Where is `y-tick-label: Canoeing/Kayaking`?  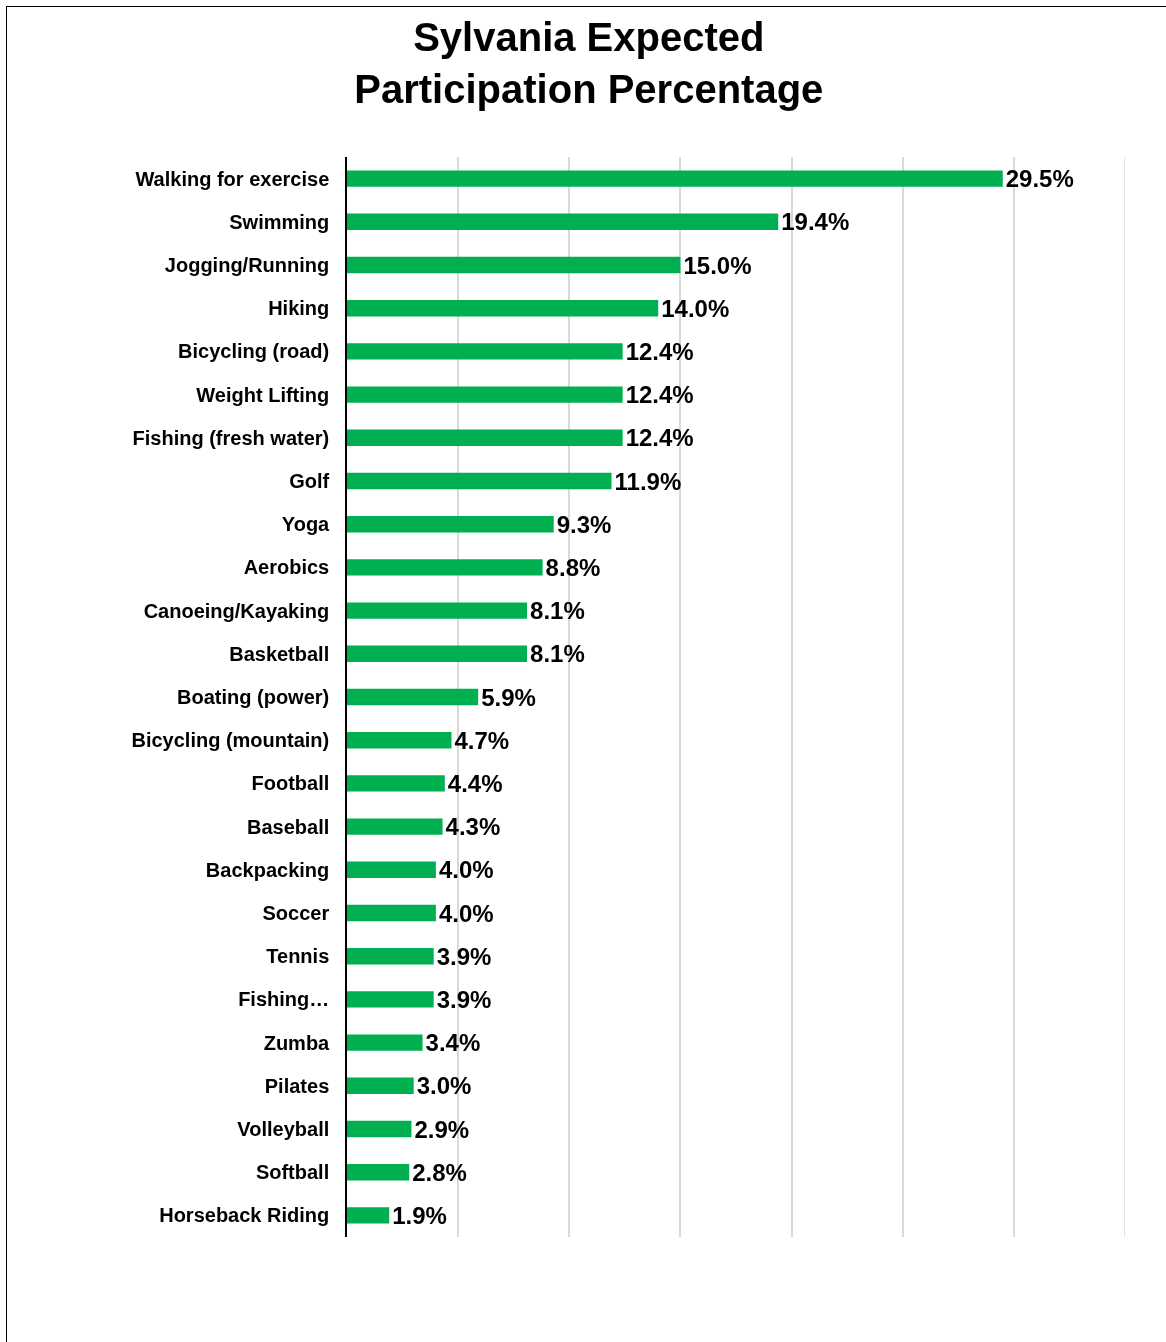 y-tick-label: Canoeing/Kayaking is located at coordinates (236, 610).